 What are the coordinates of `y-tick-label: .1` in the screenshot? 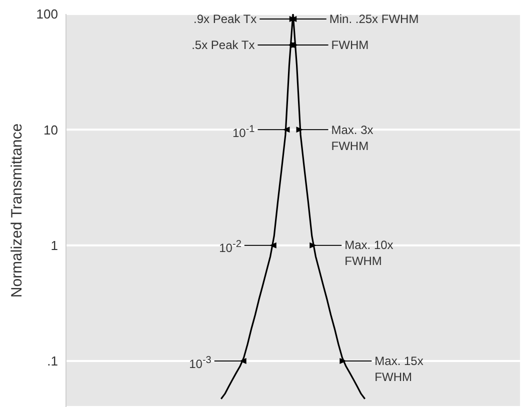 It's located at (52, 361).